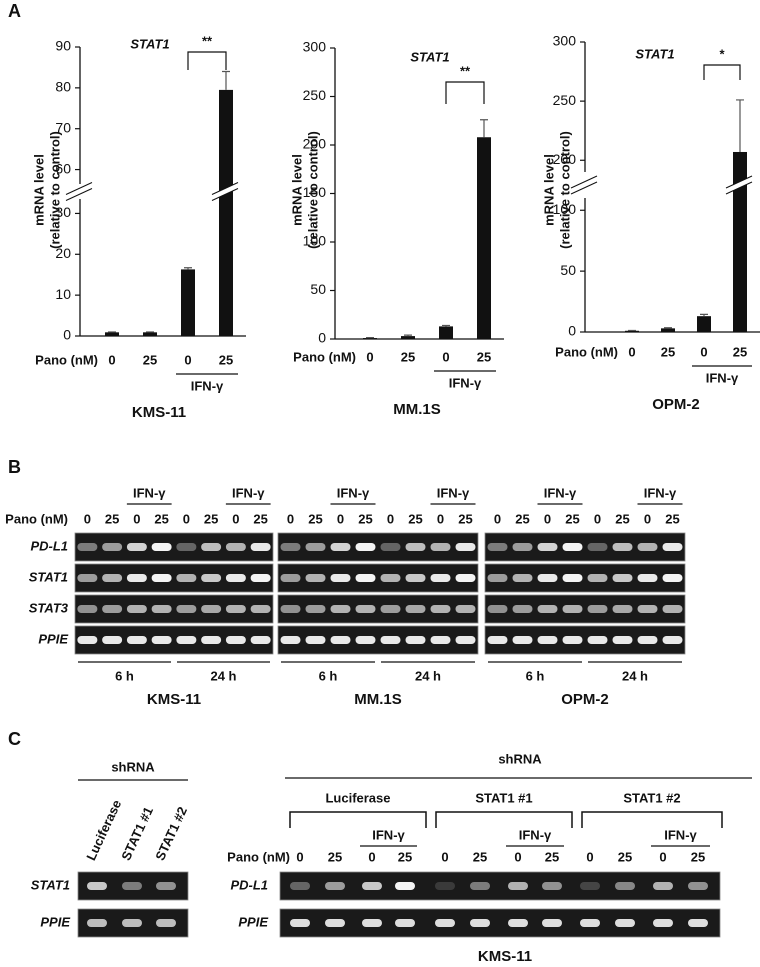  What do you see at coordinates (315, 47) in the screenshot?
I see `y-tick-label: 300` at bounding box center [315, 47].